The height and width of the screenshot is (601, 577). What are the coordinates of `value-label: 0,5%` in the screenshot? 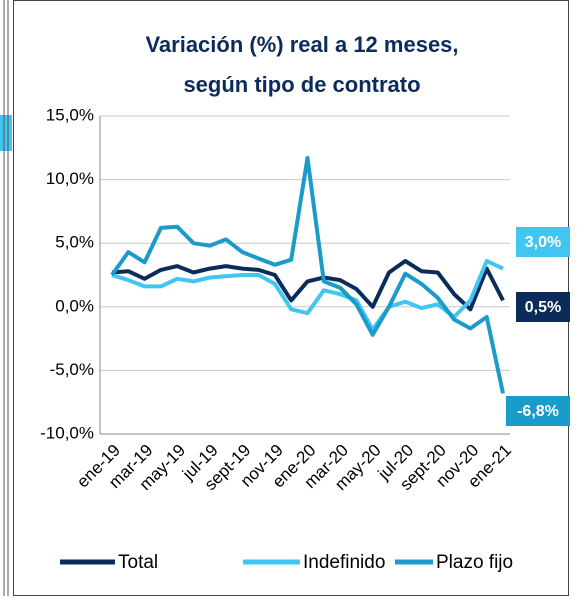 It's located at (543, 307).